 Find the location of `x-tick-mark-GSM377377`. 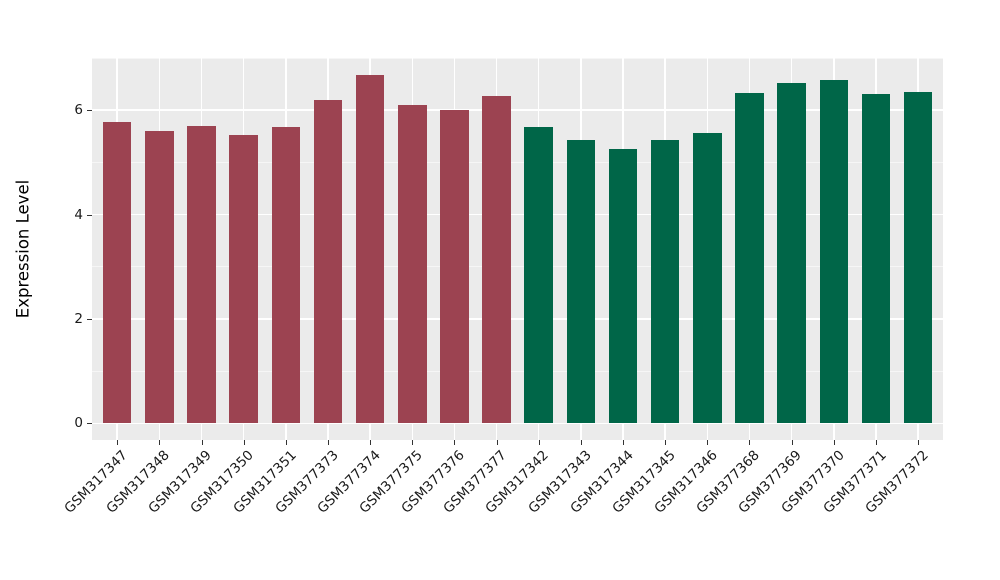

x-tick-mark-GSM377377 is located at coordinates (497, 442).